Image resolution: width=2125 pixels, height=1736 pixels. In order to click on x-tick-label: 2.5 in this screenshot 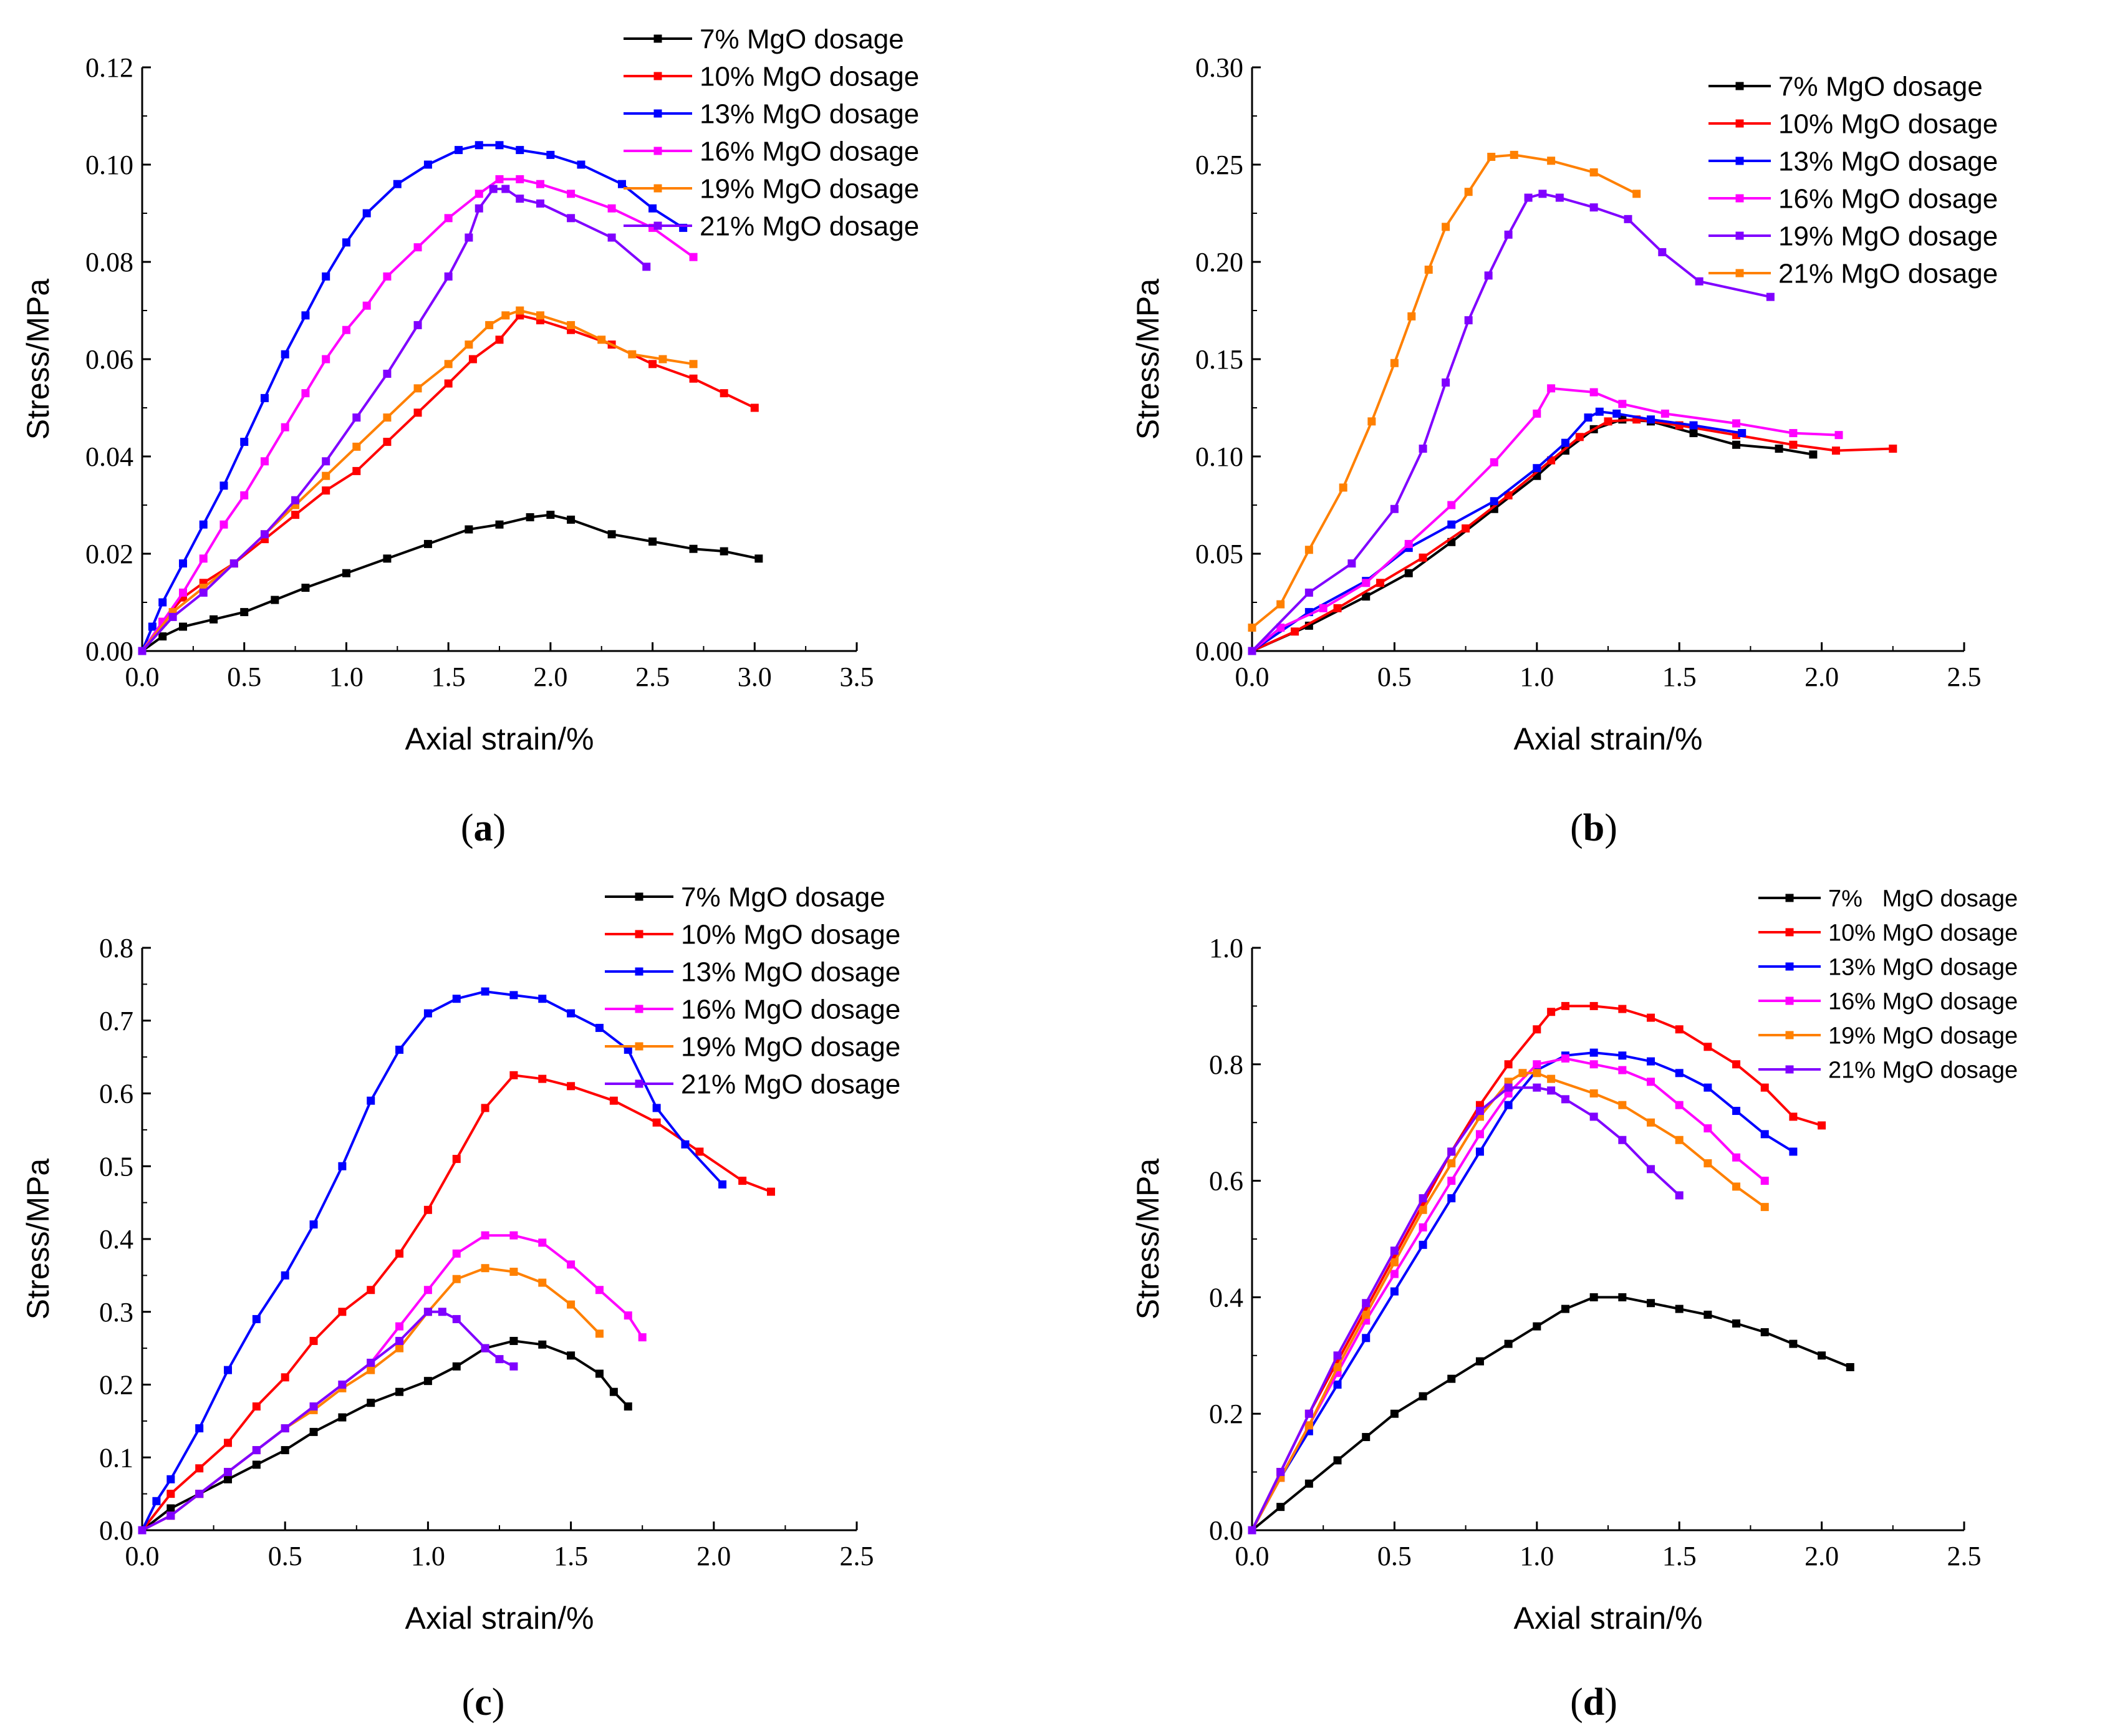, I will do `click(1965, 1556)`.